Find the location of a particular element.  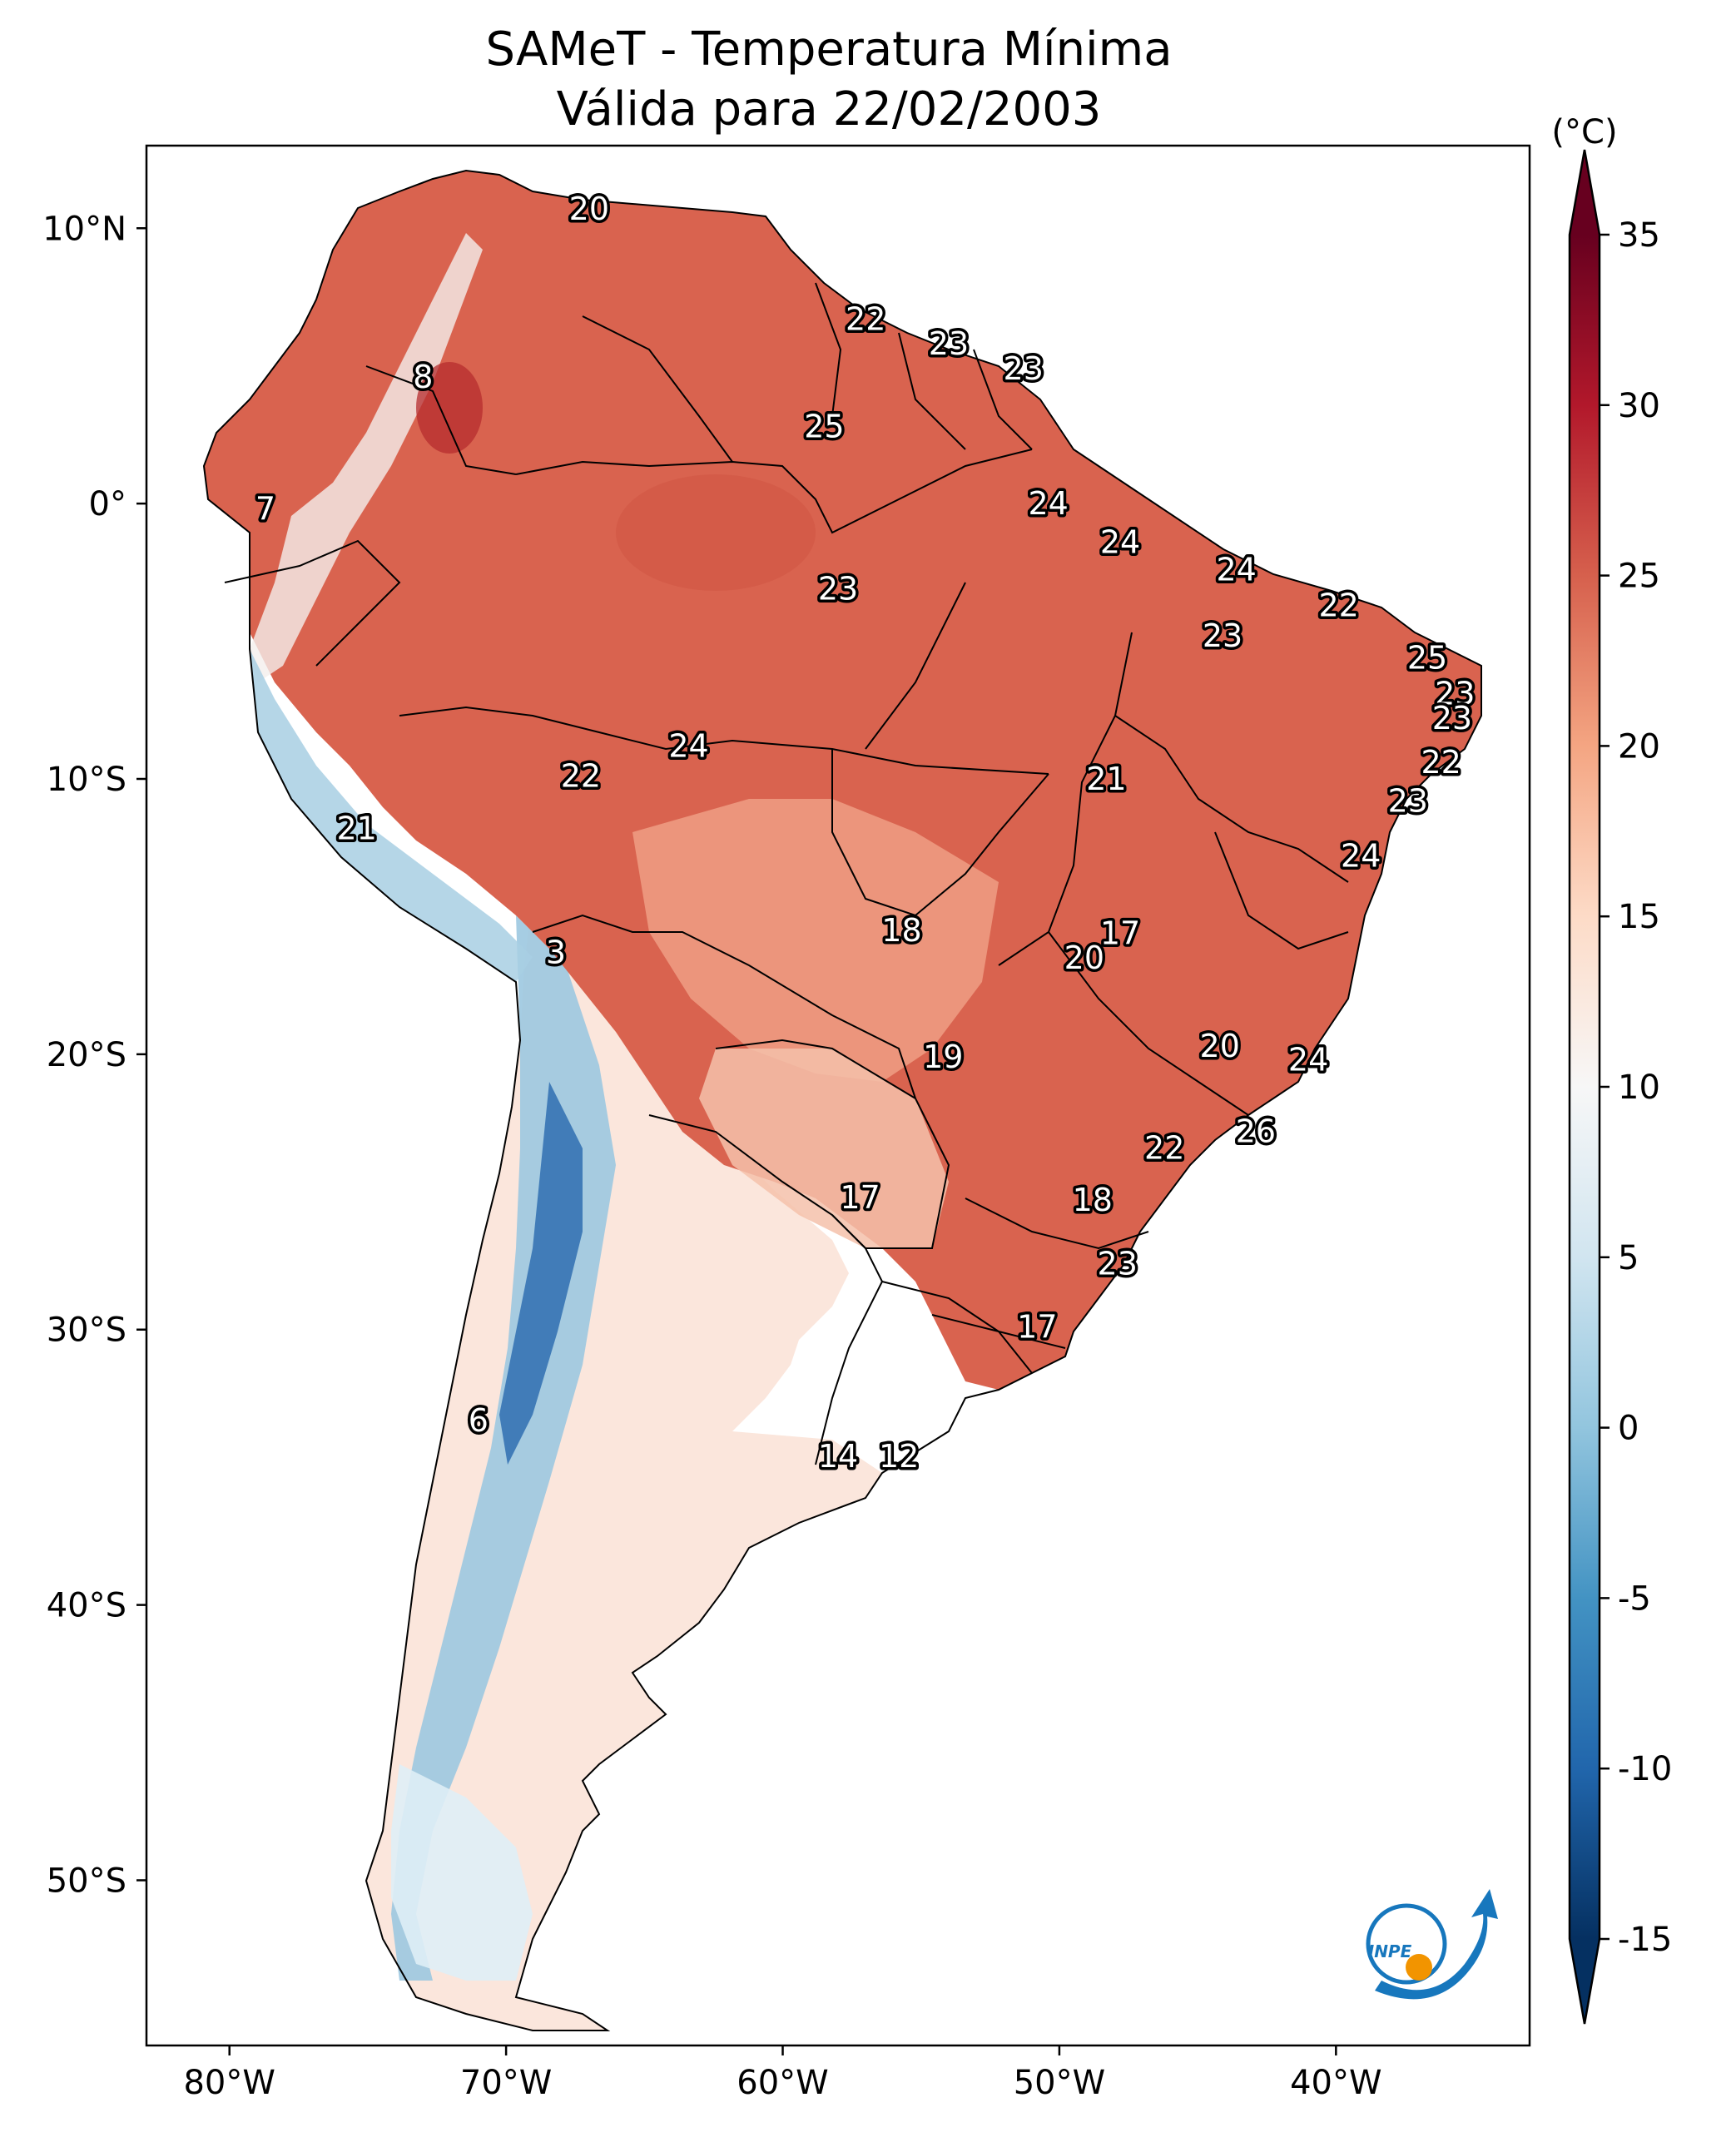

logo-ring is located at coordinates (1406, 1944).